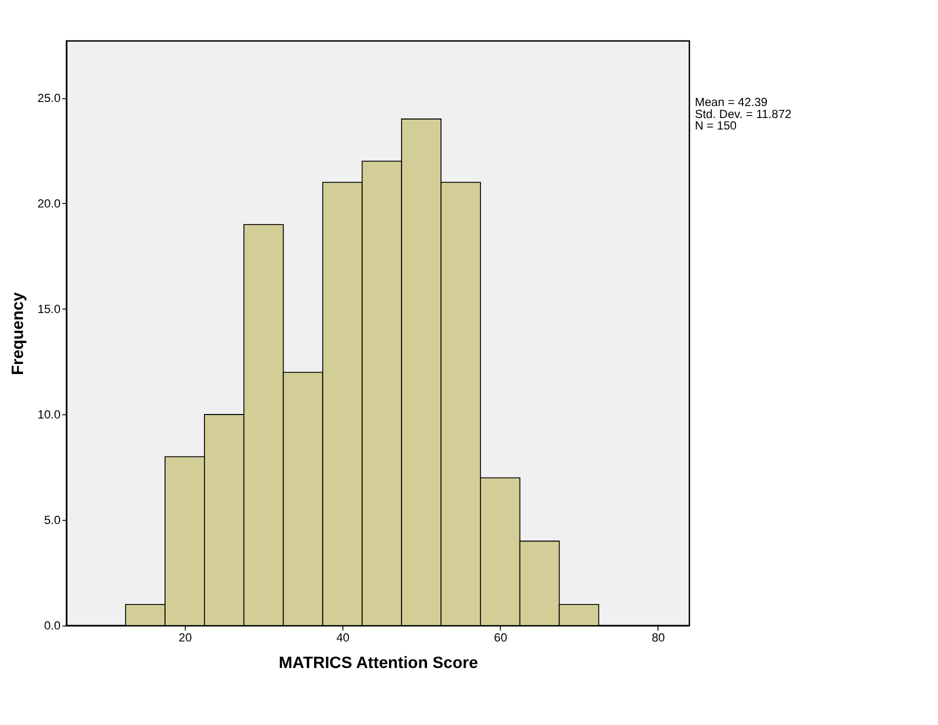  I want to click on text: N = 150, so click(716, 125).